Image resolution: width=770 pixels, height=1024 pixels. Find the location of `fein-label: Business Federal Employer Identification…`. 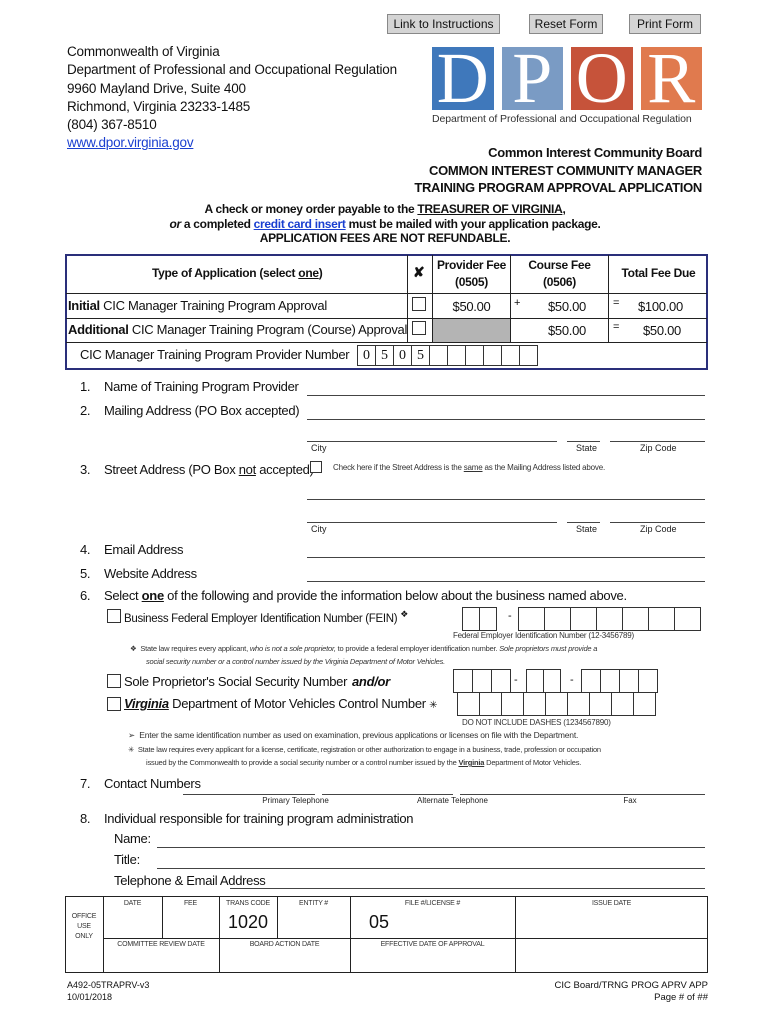

fein-label: Business Federal Employer Identification… is located at coordinates (266, 617).